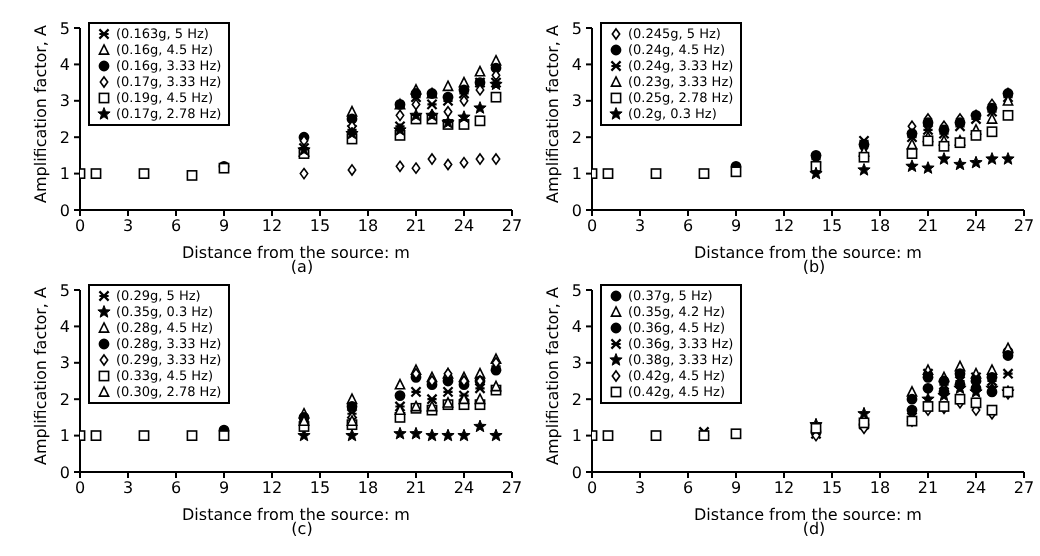 This screenshot has width=1040, height=556. I want to click on text: (d), so click(814, 529).